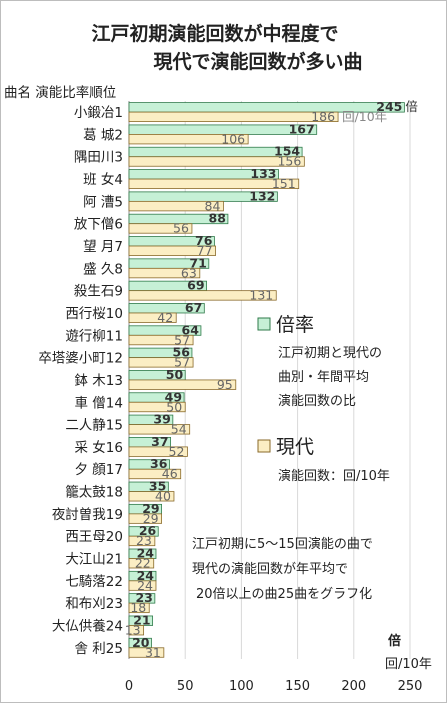 The height and width of the screenshot is (703, 447). What do you see at coordinates (141, 642) in the screenshot?
I see `value-label-ratio: 20` at bounding box center [141, 642].